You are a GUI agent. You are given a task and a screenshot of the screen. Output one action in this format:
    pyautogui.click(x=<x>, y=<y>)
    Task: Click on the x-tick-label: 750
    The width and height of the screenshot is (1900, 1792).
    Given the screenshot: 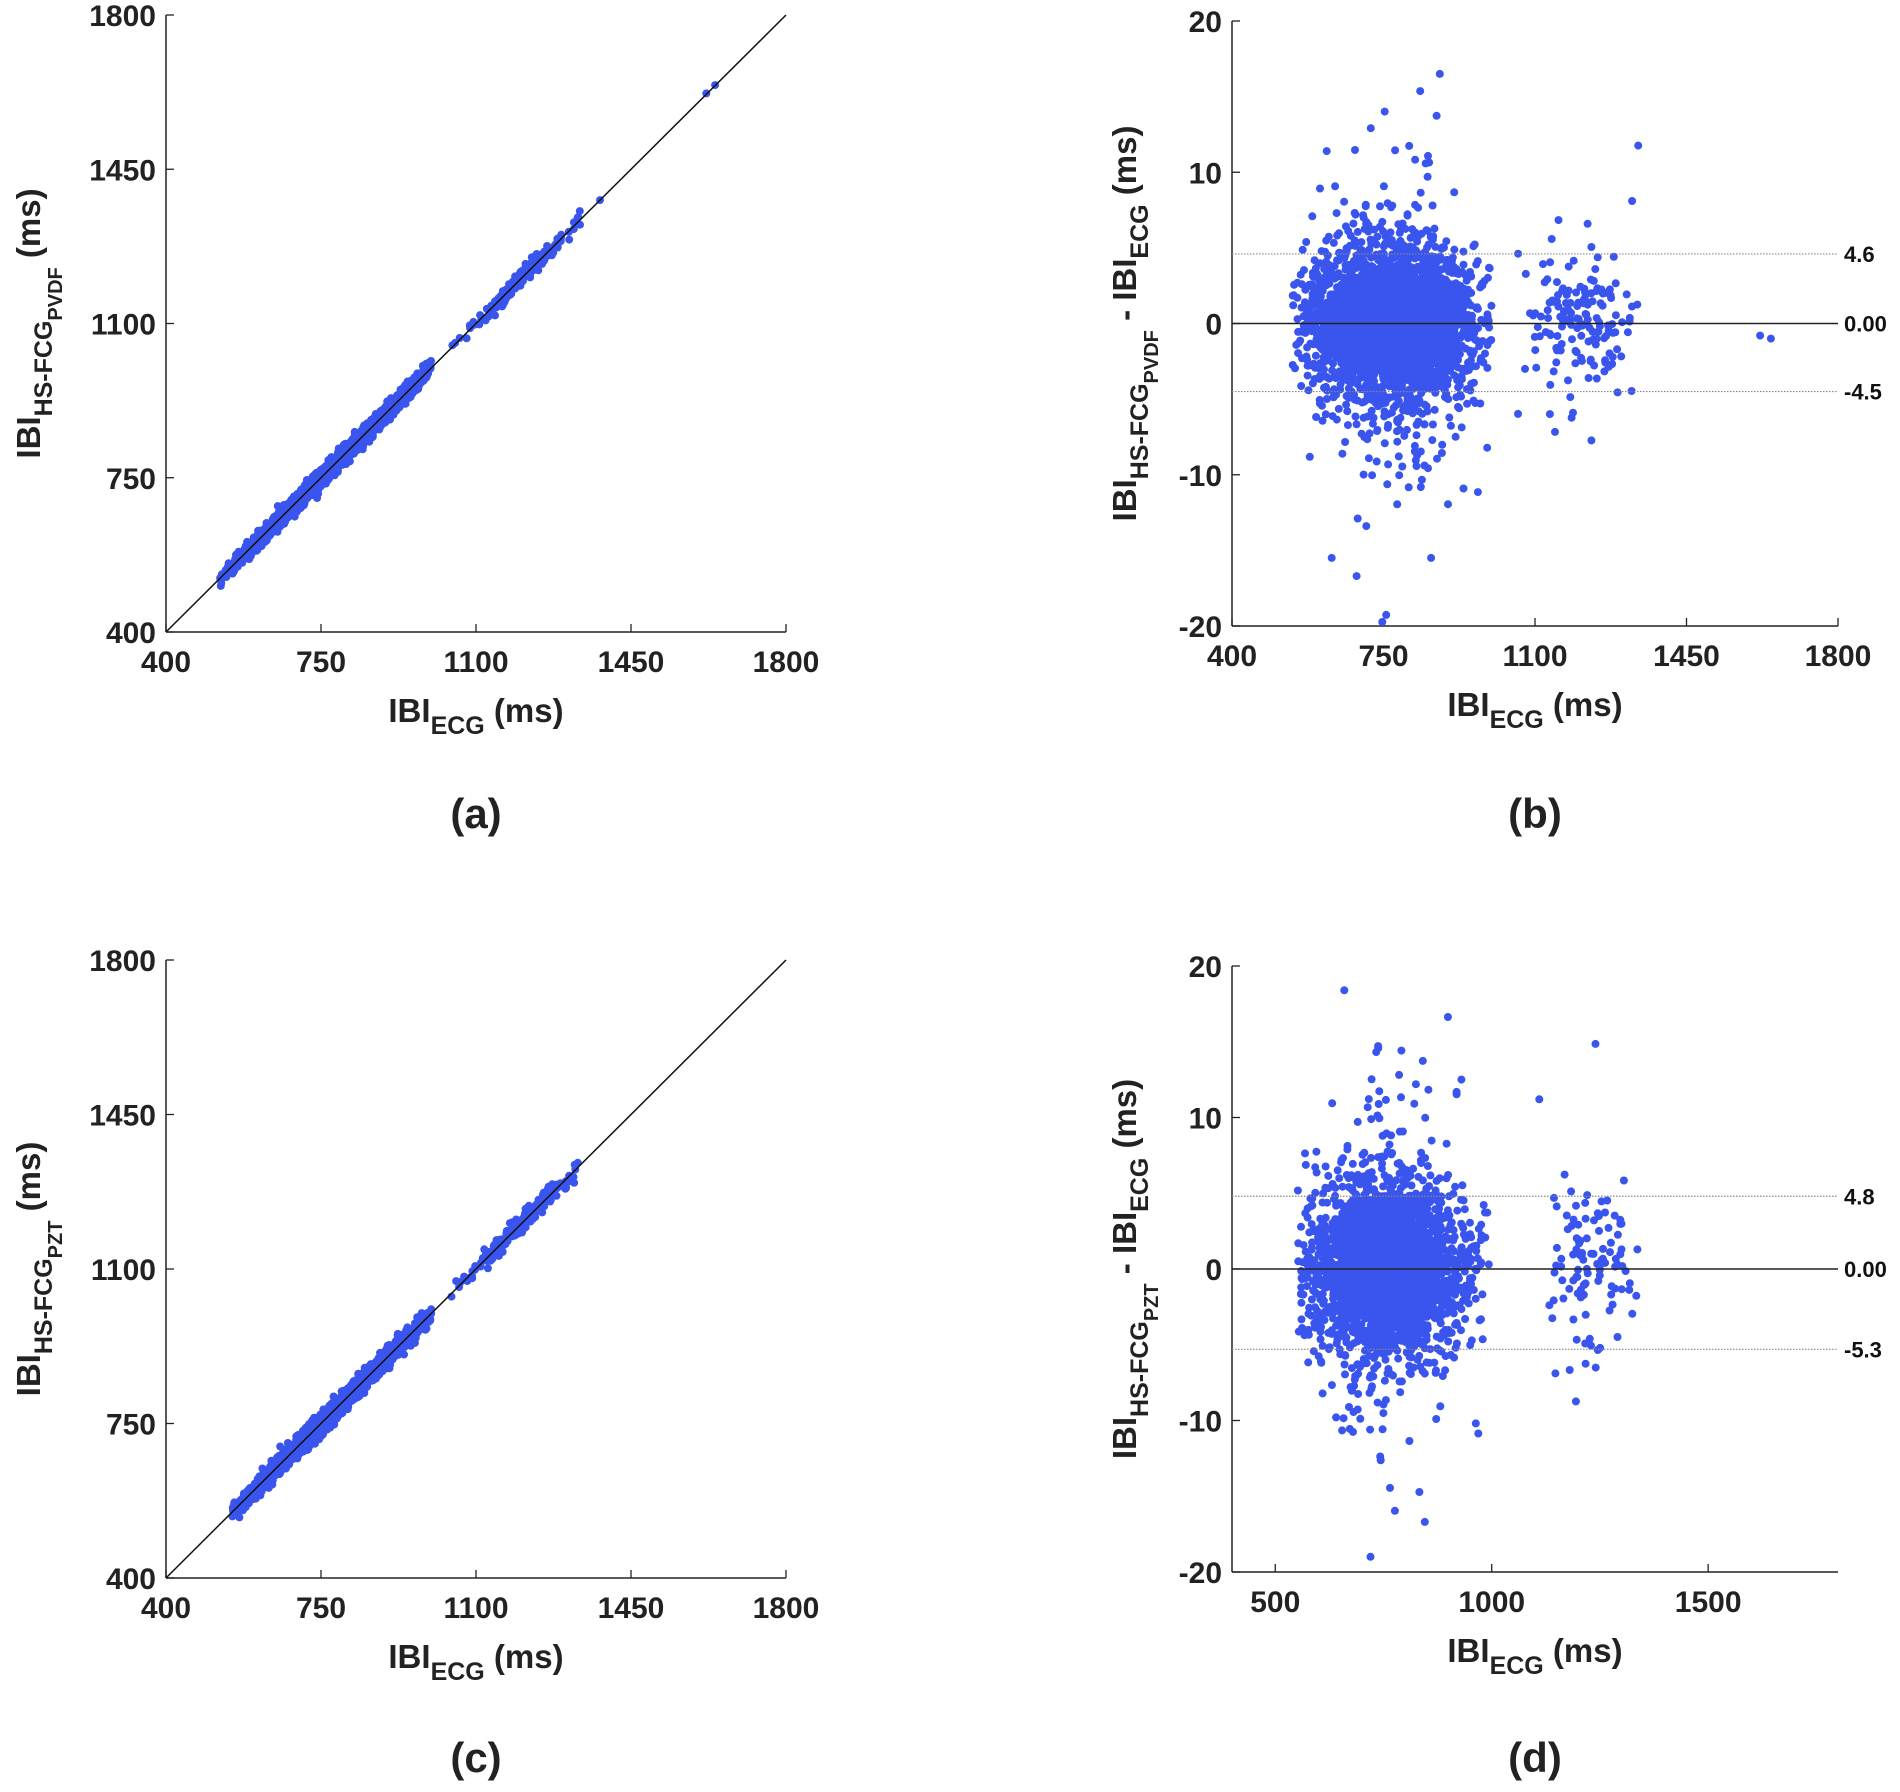 What is the action you would take?
    pyautogui.click(x=1383, y=656)
    